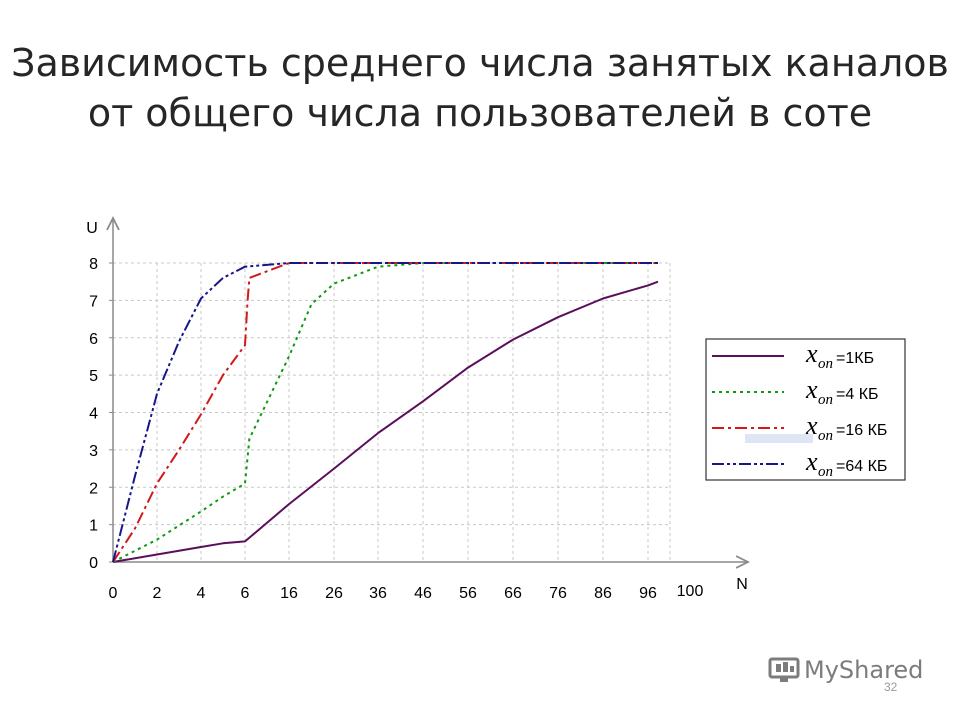  I want to click on x-tick-label: 66, so click(513, 593).